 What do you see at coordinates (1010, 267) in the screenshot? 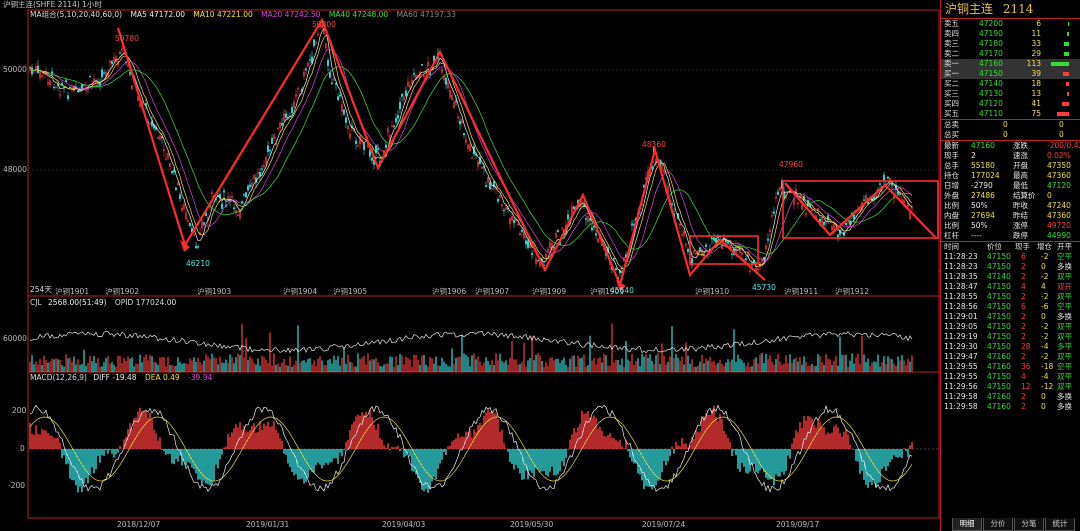
I see `trade-row: 11:28:23 47150 2 0 多换` at bounding box center [1010, 267].